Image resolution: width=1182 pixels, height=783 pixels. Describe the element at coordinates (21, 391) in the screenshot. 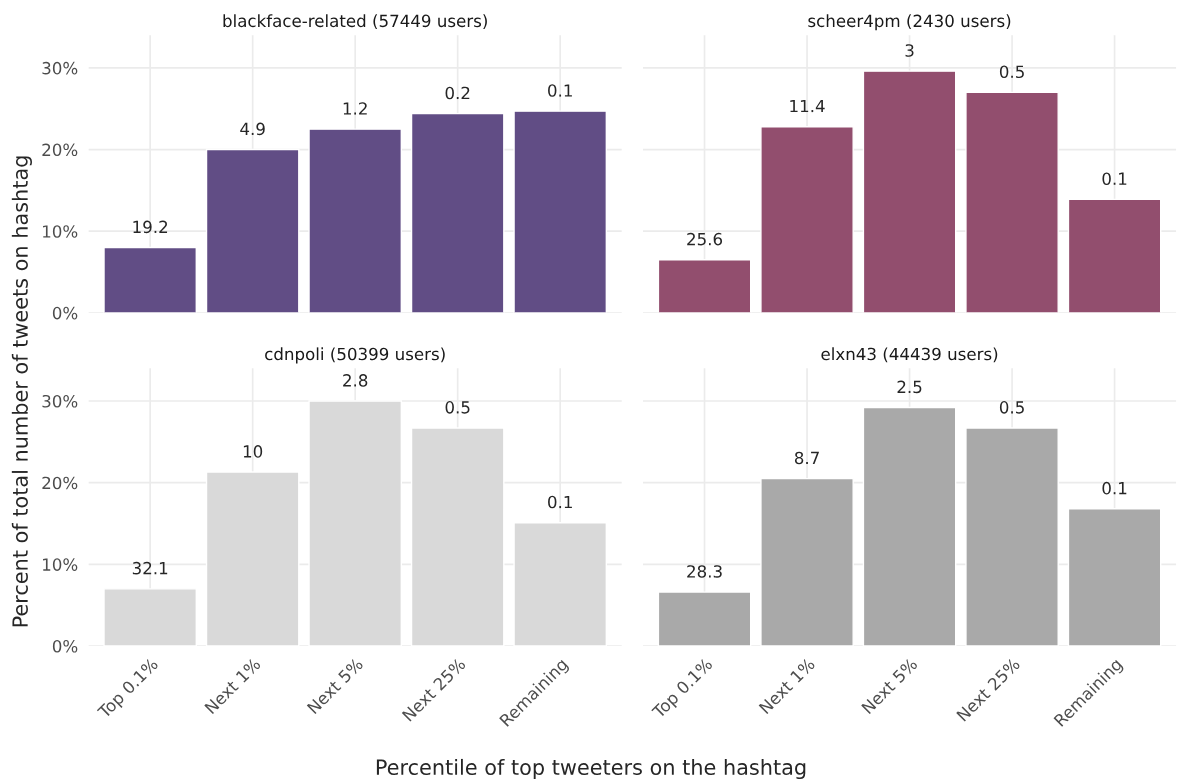

I see `y-axis-title: Percent of total number of tweets on hashtag` at that location.